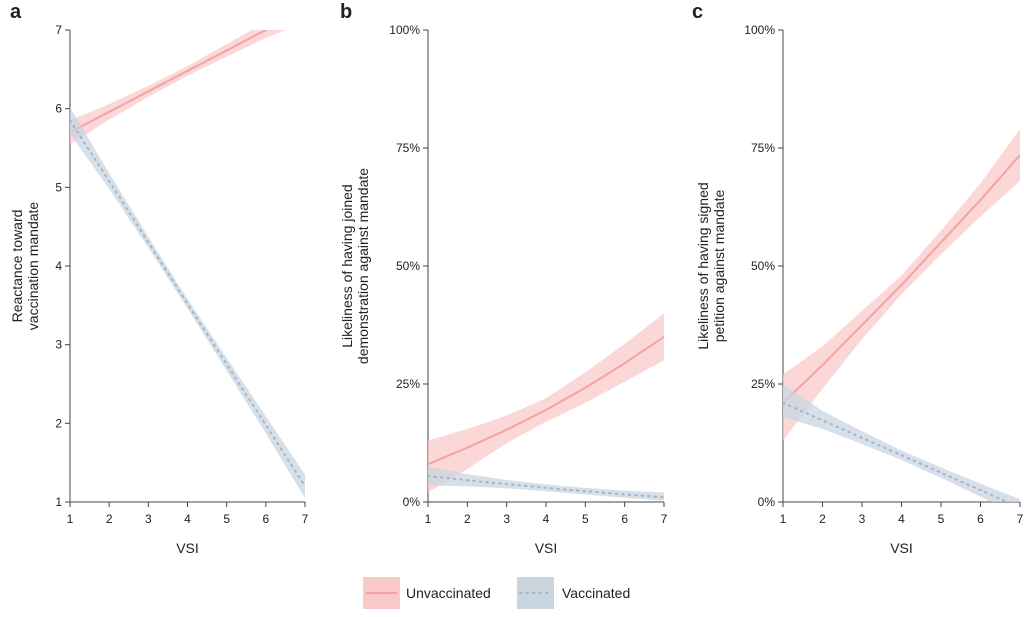 The width and height of the screenshot is (1024, 617). What do you see at coordinates (58, 266) in the screenshot?
I see `y-tick-label: 4` at bounding box center [58, 266].